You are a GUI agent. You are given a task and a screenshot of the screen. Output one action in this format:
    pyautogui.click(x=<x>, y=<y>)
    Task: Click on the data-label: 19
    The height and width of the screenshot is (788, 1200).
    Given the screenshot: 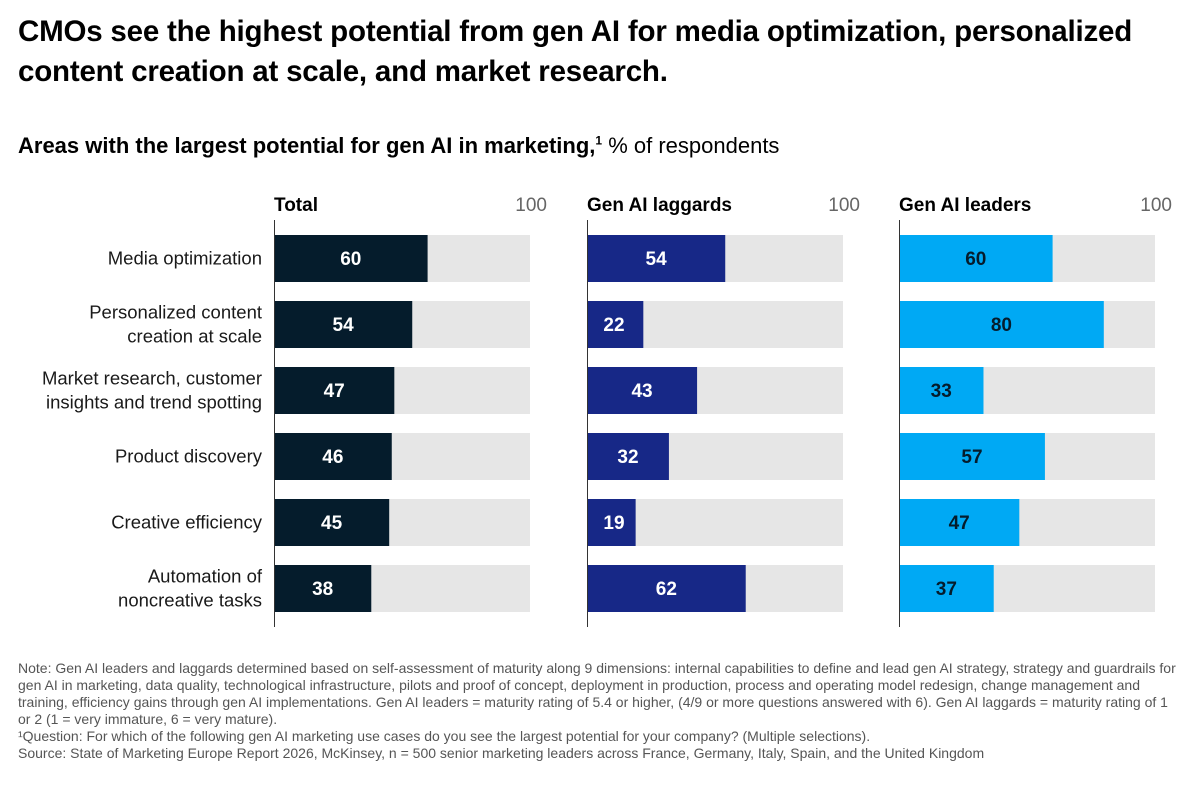 What is the action you would take?
    pyautogui.click(x=613, y=523)
    